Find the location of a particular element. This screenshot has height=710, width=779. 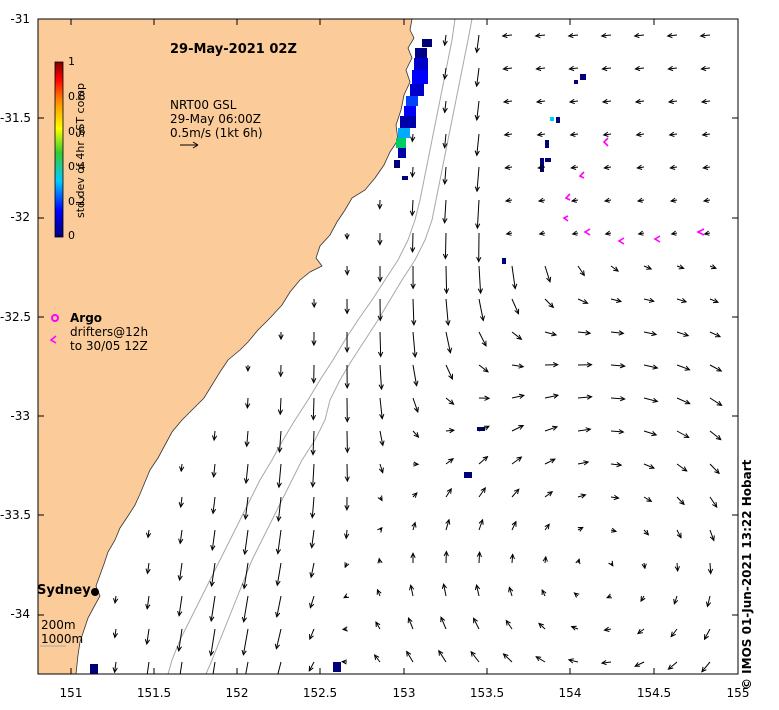

sydney-marker is located at coordinates (95, 592).